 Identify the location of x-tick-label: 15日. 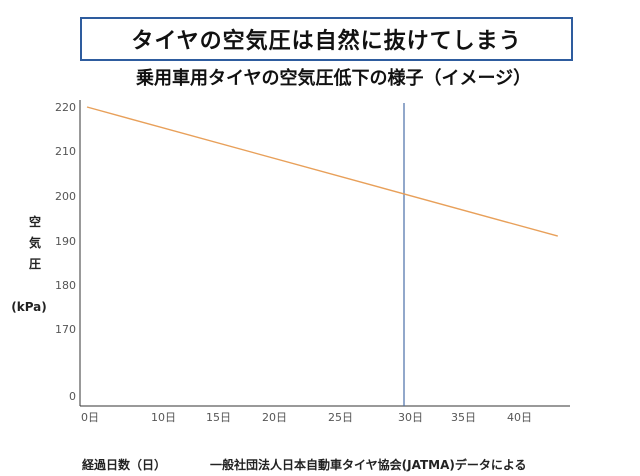
(218, 417).